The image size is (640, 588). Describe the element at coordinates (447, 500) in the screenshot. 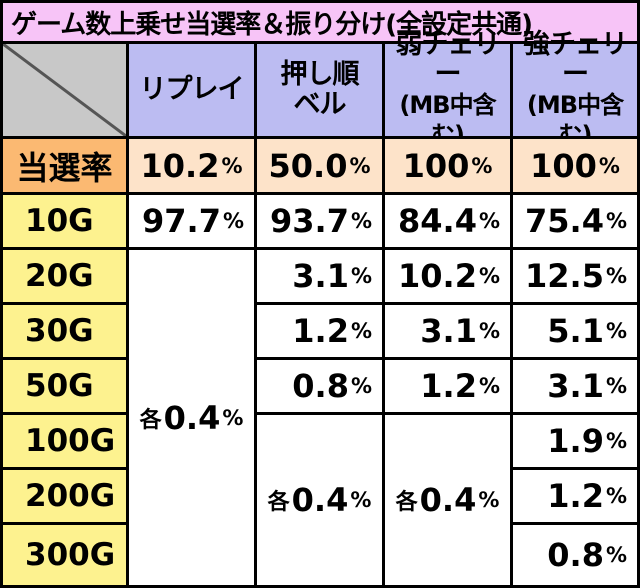

I see `value-weak-cherry-each-merged: 各 0.4%` at that location.